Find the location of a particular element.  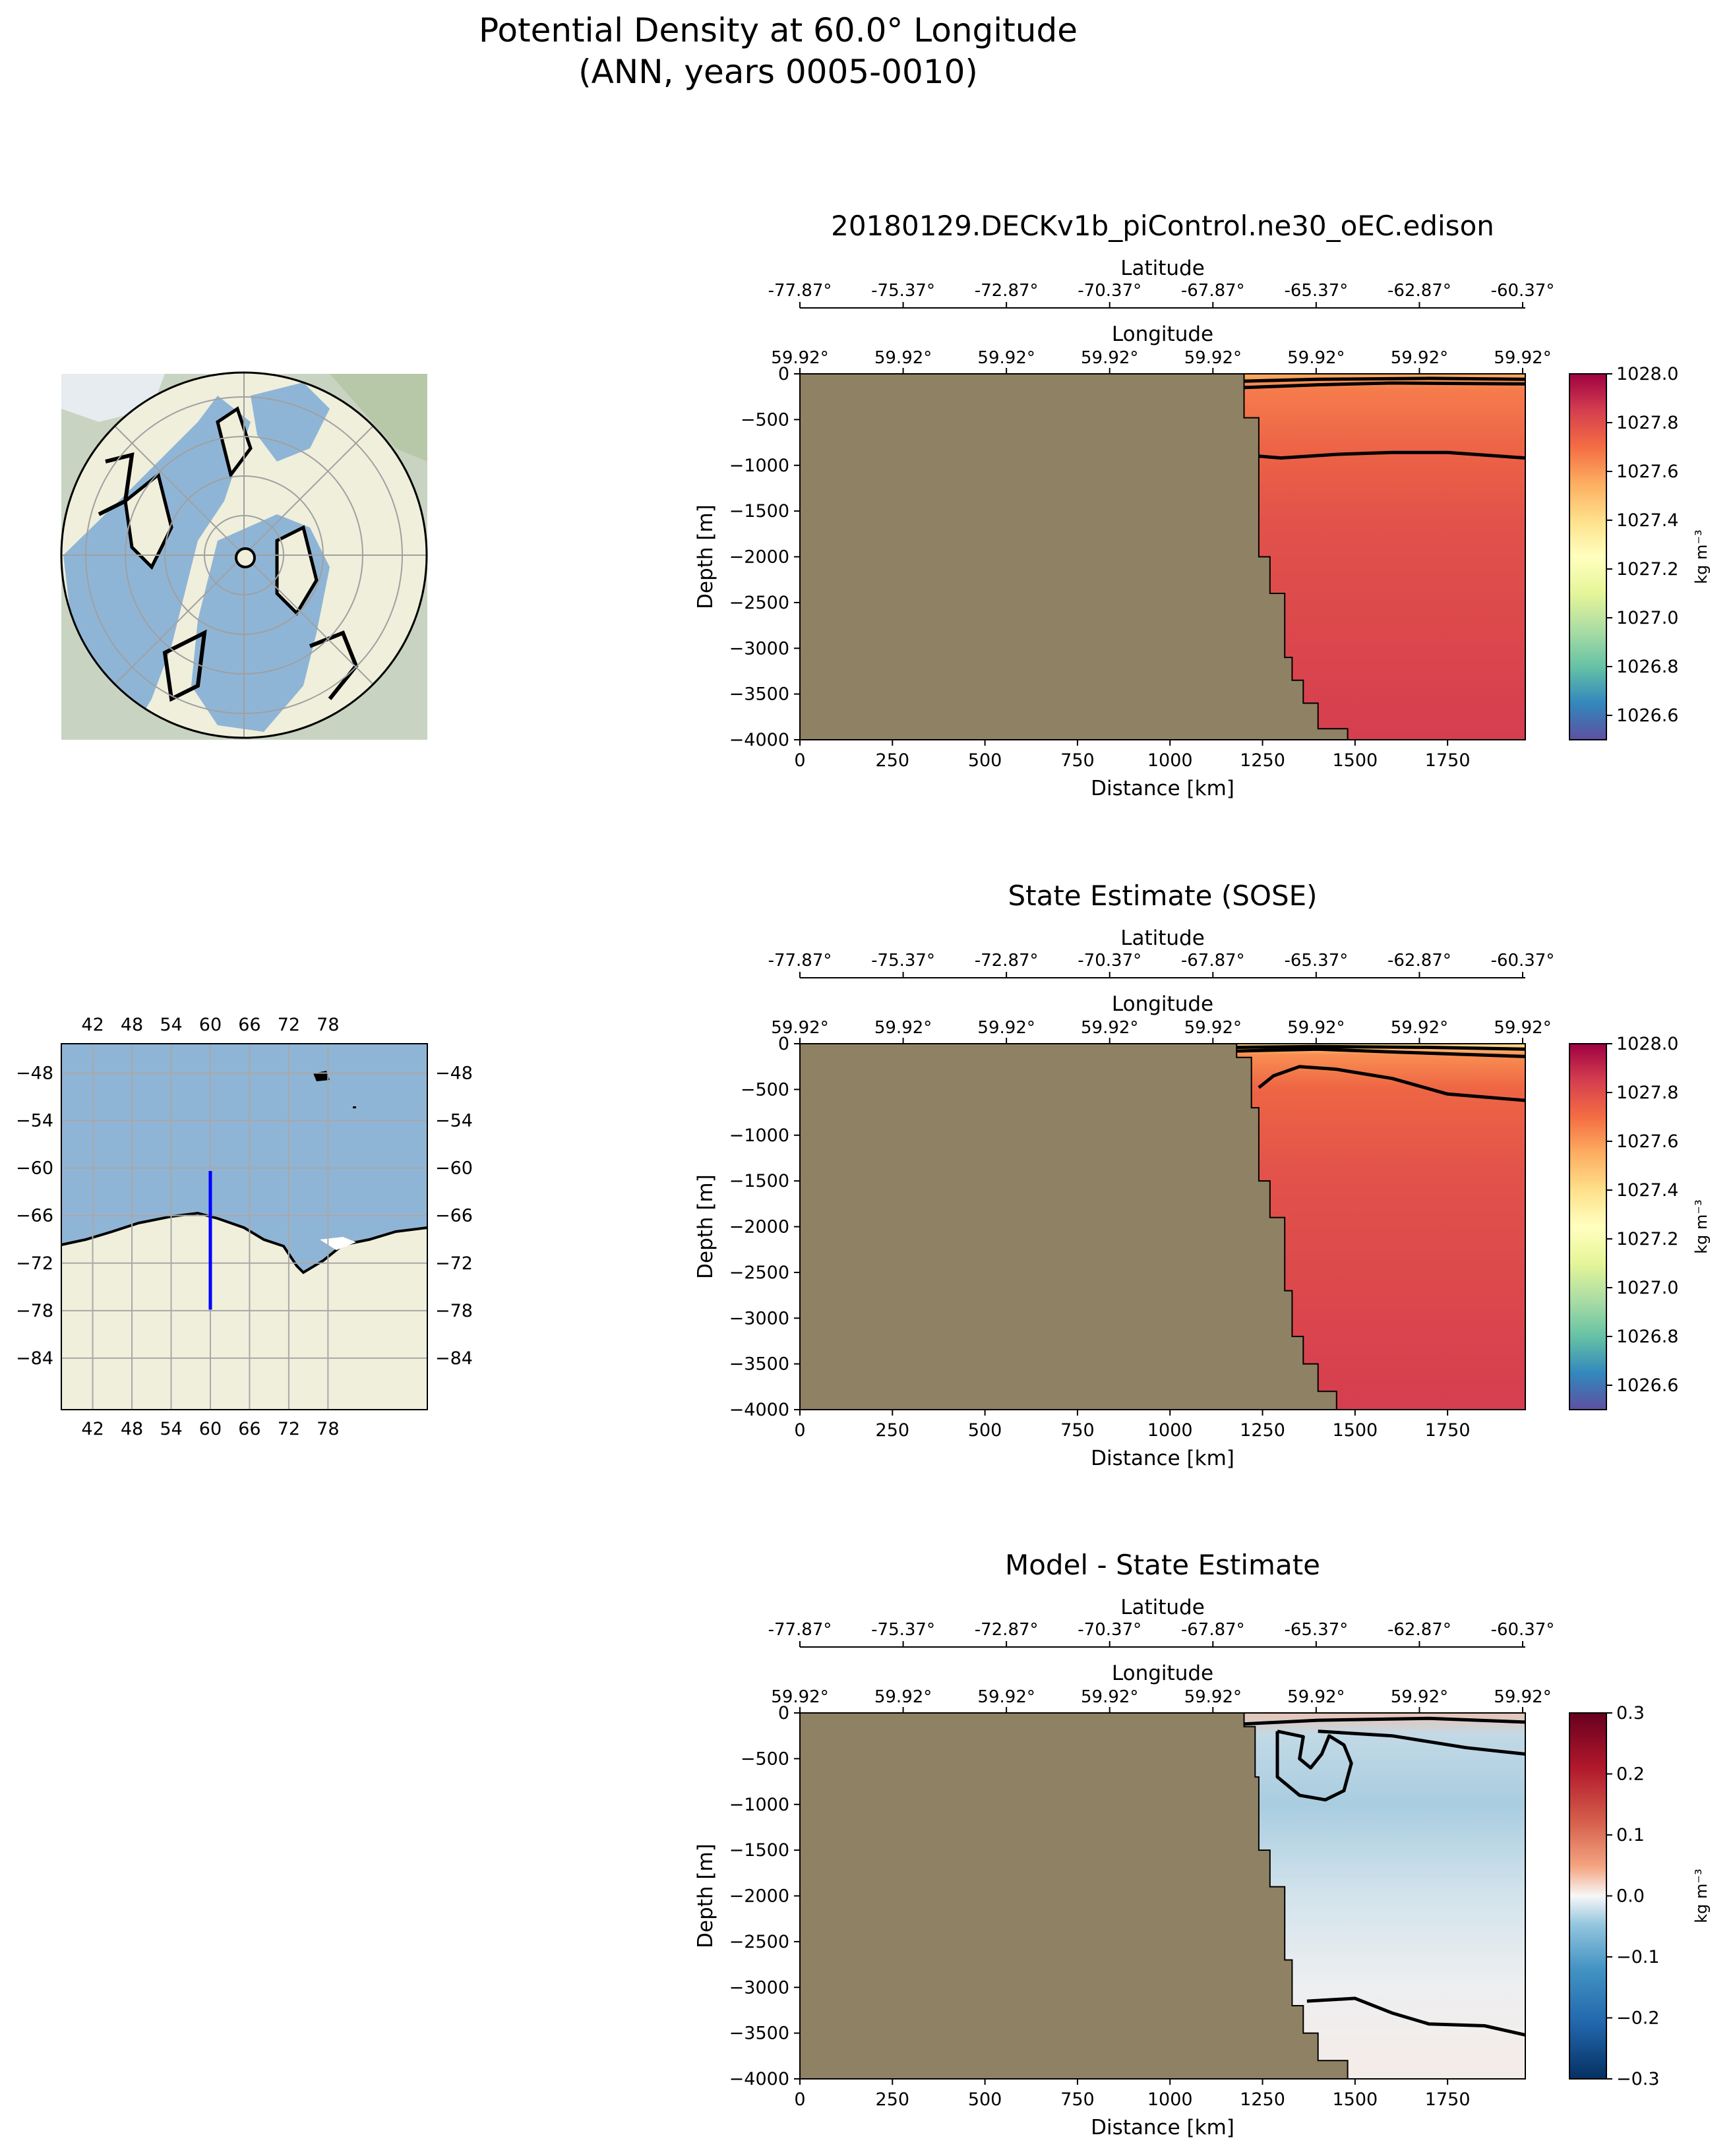

y-tick-label: −500 is located at coordinates (765, 1759).